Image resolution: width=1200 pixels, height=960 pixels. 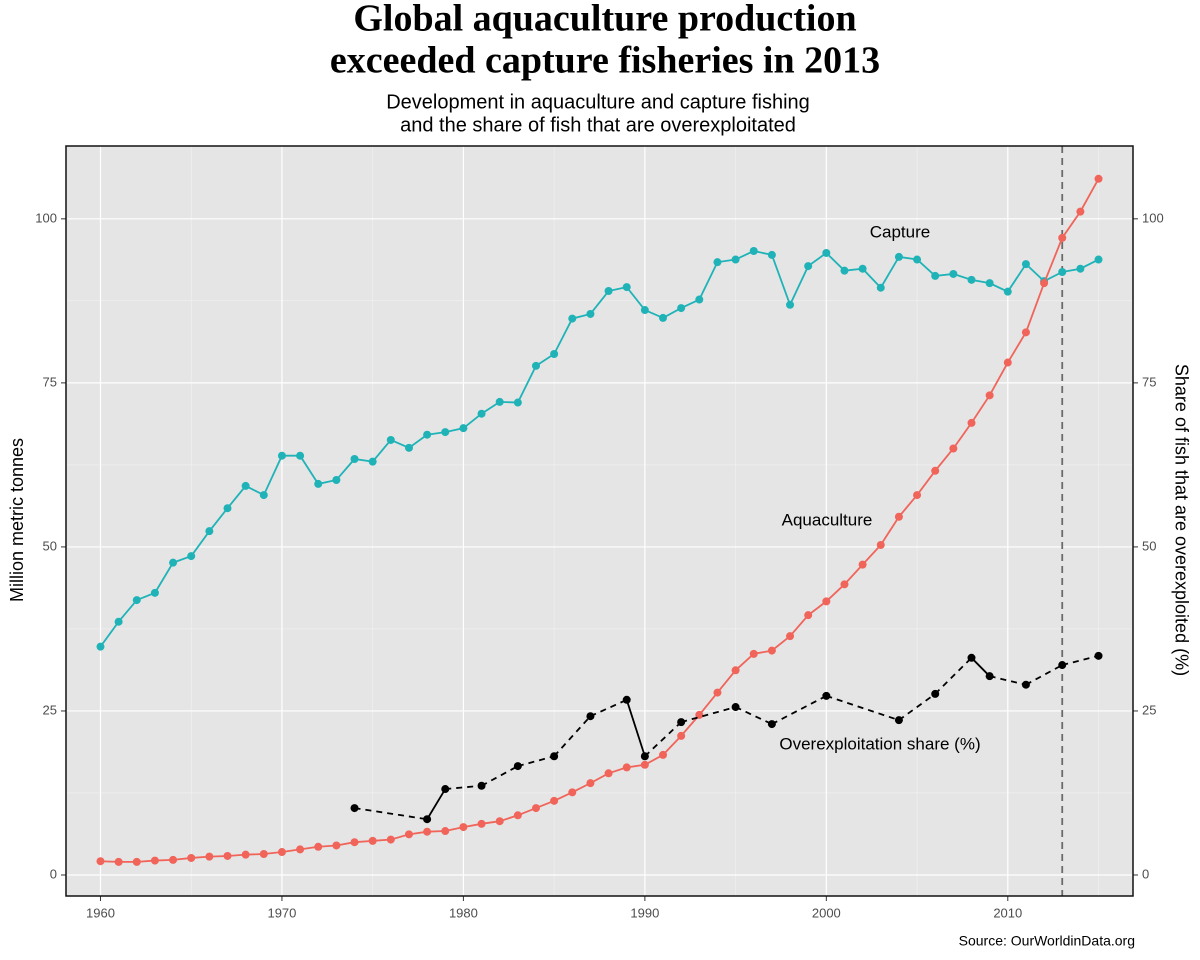 I want to click on y-axis-label: Million metric tonnes, so click(x=17, y=520).